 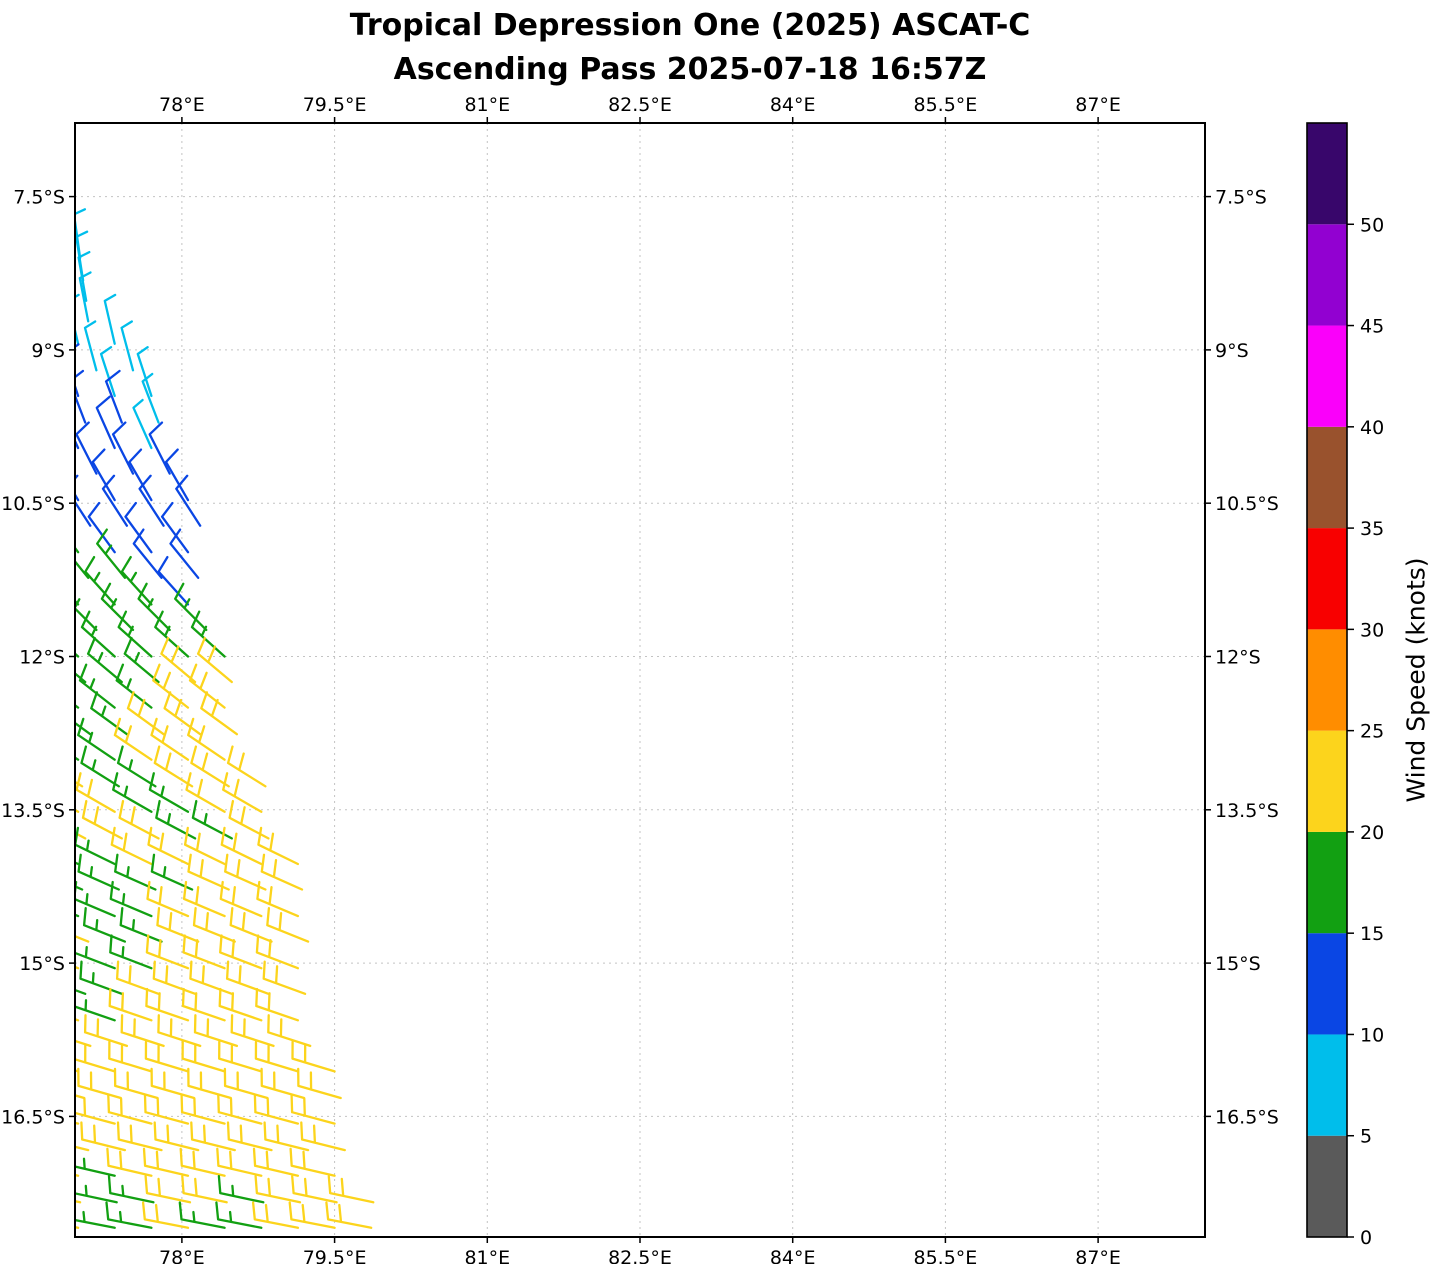 What do you see at coordinates (1372, 1035) in the screenshot?
I see `colorbar-tick-label: 10` at bounding box center [1372, 1035].